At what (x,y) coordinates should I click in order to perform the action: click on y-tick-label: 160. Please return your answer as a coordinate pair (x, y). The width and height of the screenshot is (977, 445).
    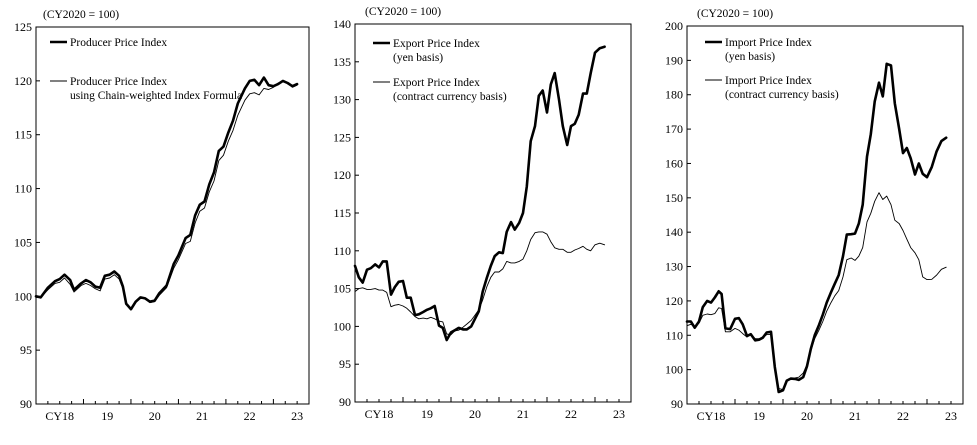
    Looking at the image, I should click on (674, 163).